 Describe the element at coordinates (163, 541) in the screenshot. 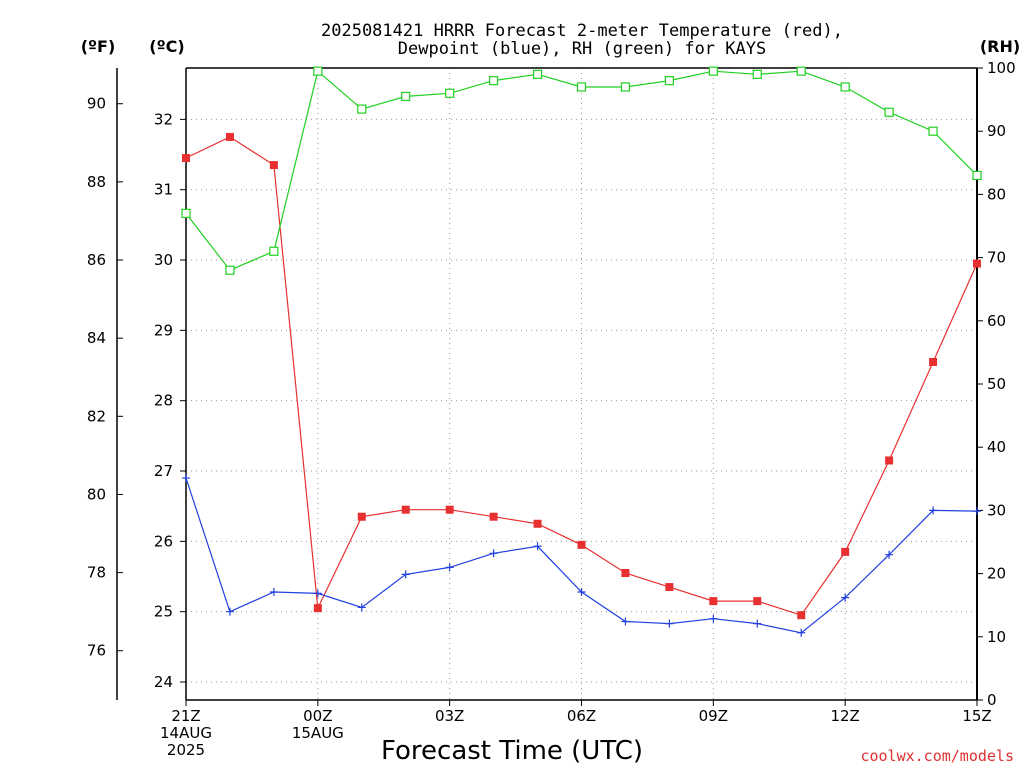

I see `celsius-tick-label: 26` at that location.